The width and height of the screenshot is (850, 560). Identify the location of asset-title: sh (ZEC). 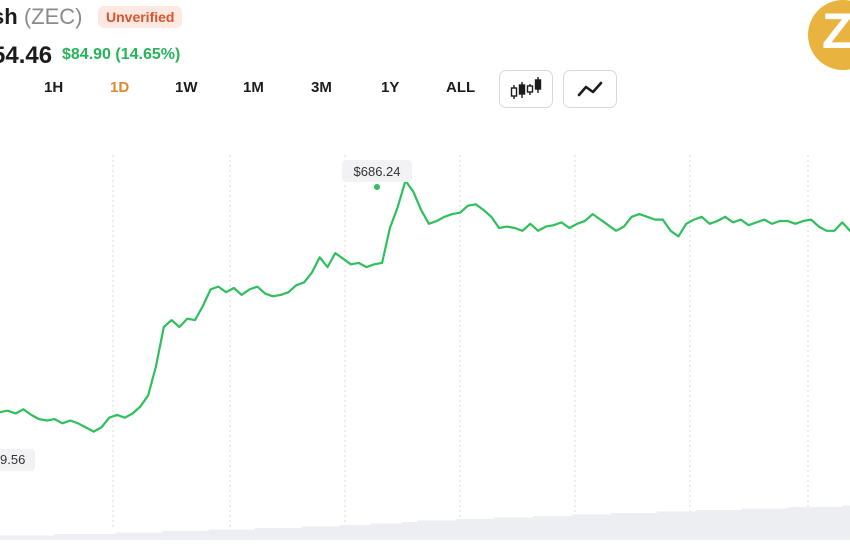
(41, 17).